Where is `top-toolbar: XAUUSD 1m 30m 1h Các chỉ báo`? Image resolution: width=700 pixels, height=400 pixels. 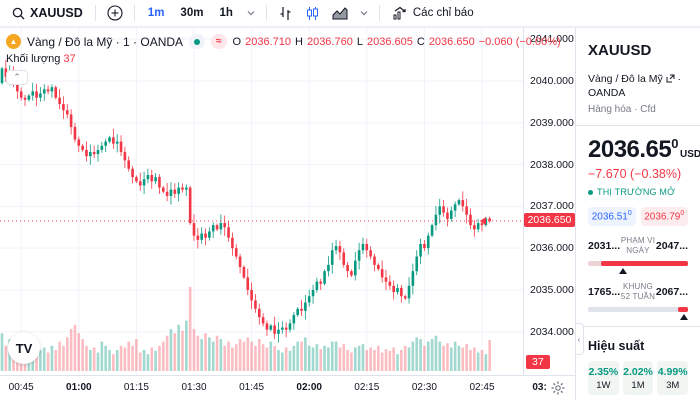 top-toolbar: XAUUSD 1m 30m 1h Các chỉ báo is located at coordinates (350, 14).